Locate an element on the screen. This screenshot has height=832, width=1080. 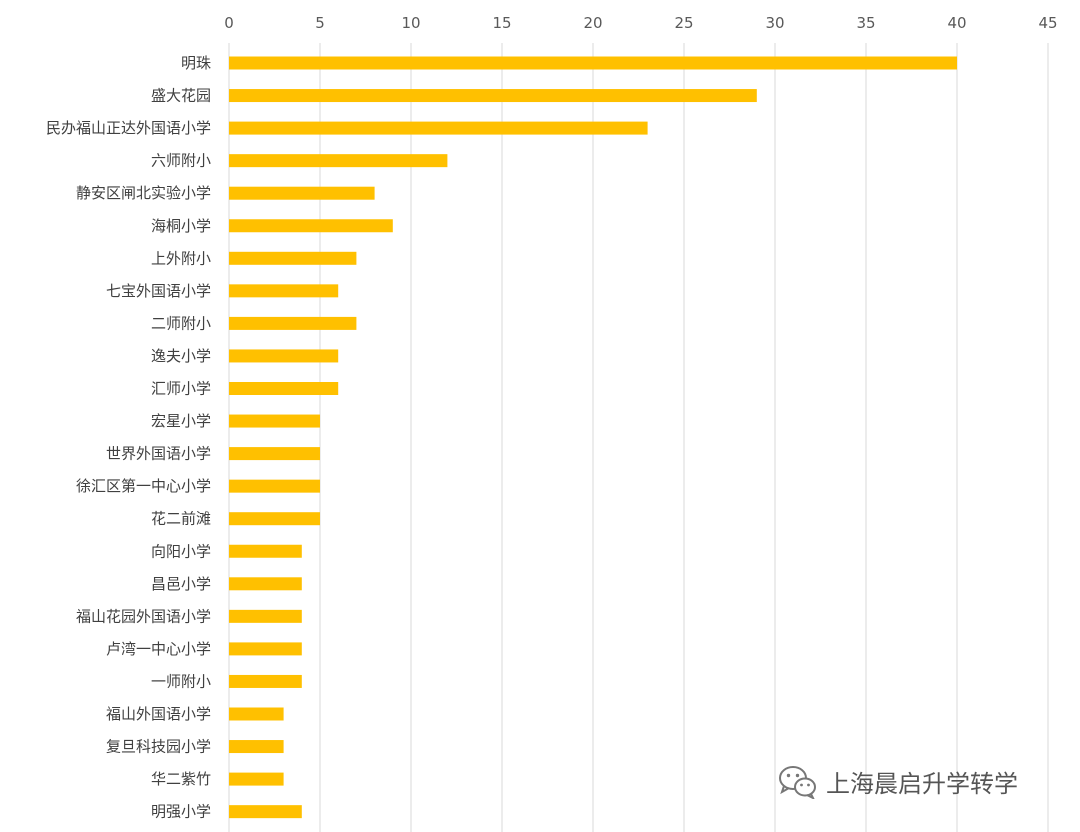
category-label: 上外附小 is located at coordinates (181, 258).